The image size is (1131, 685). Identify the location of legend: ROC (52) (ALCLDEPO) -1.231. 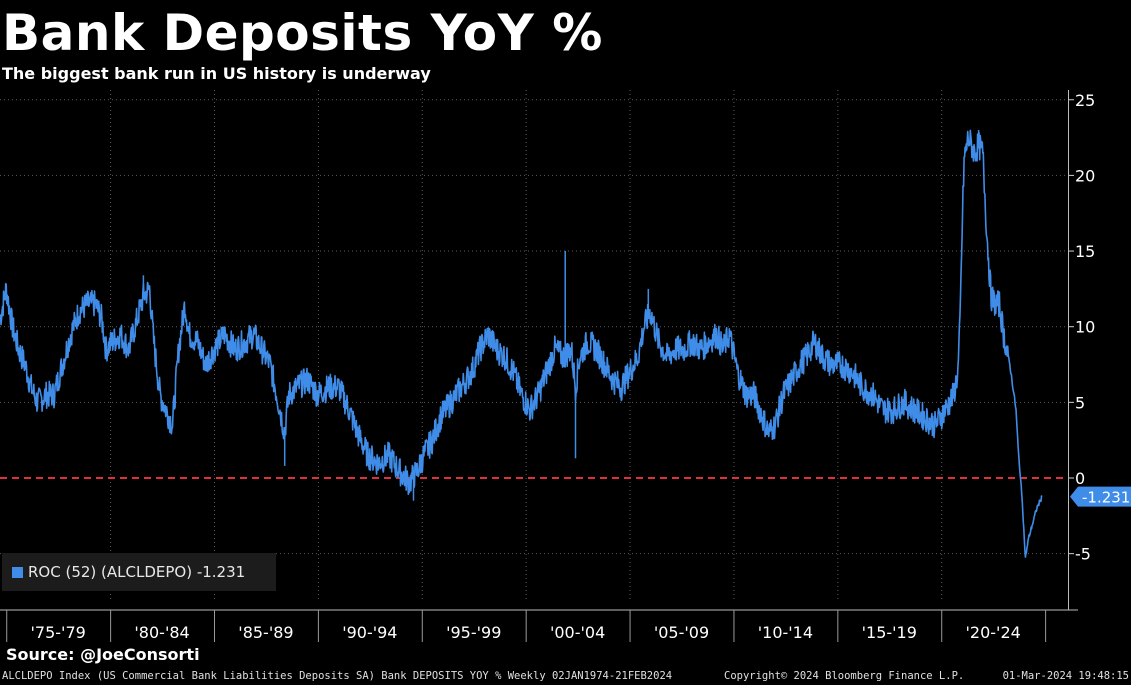
(139, 572).